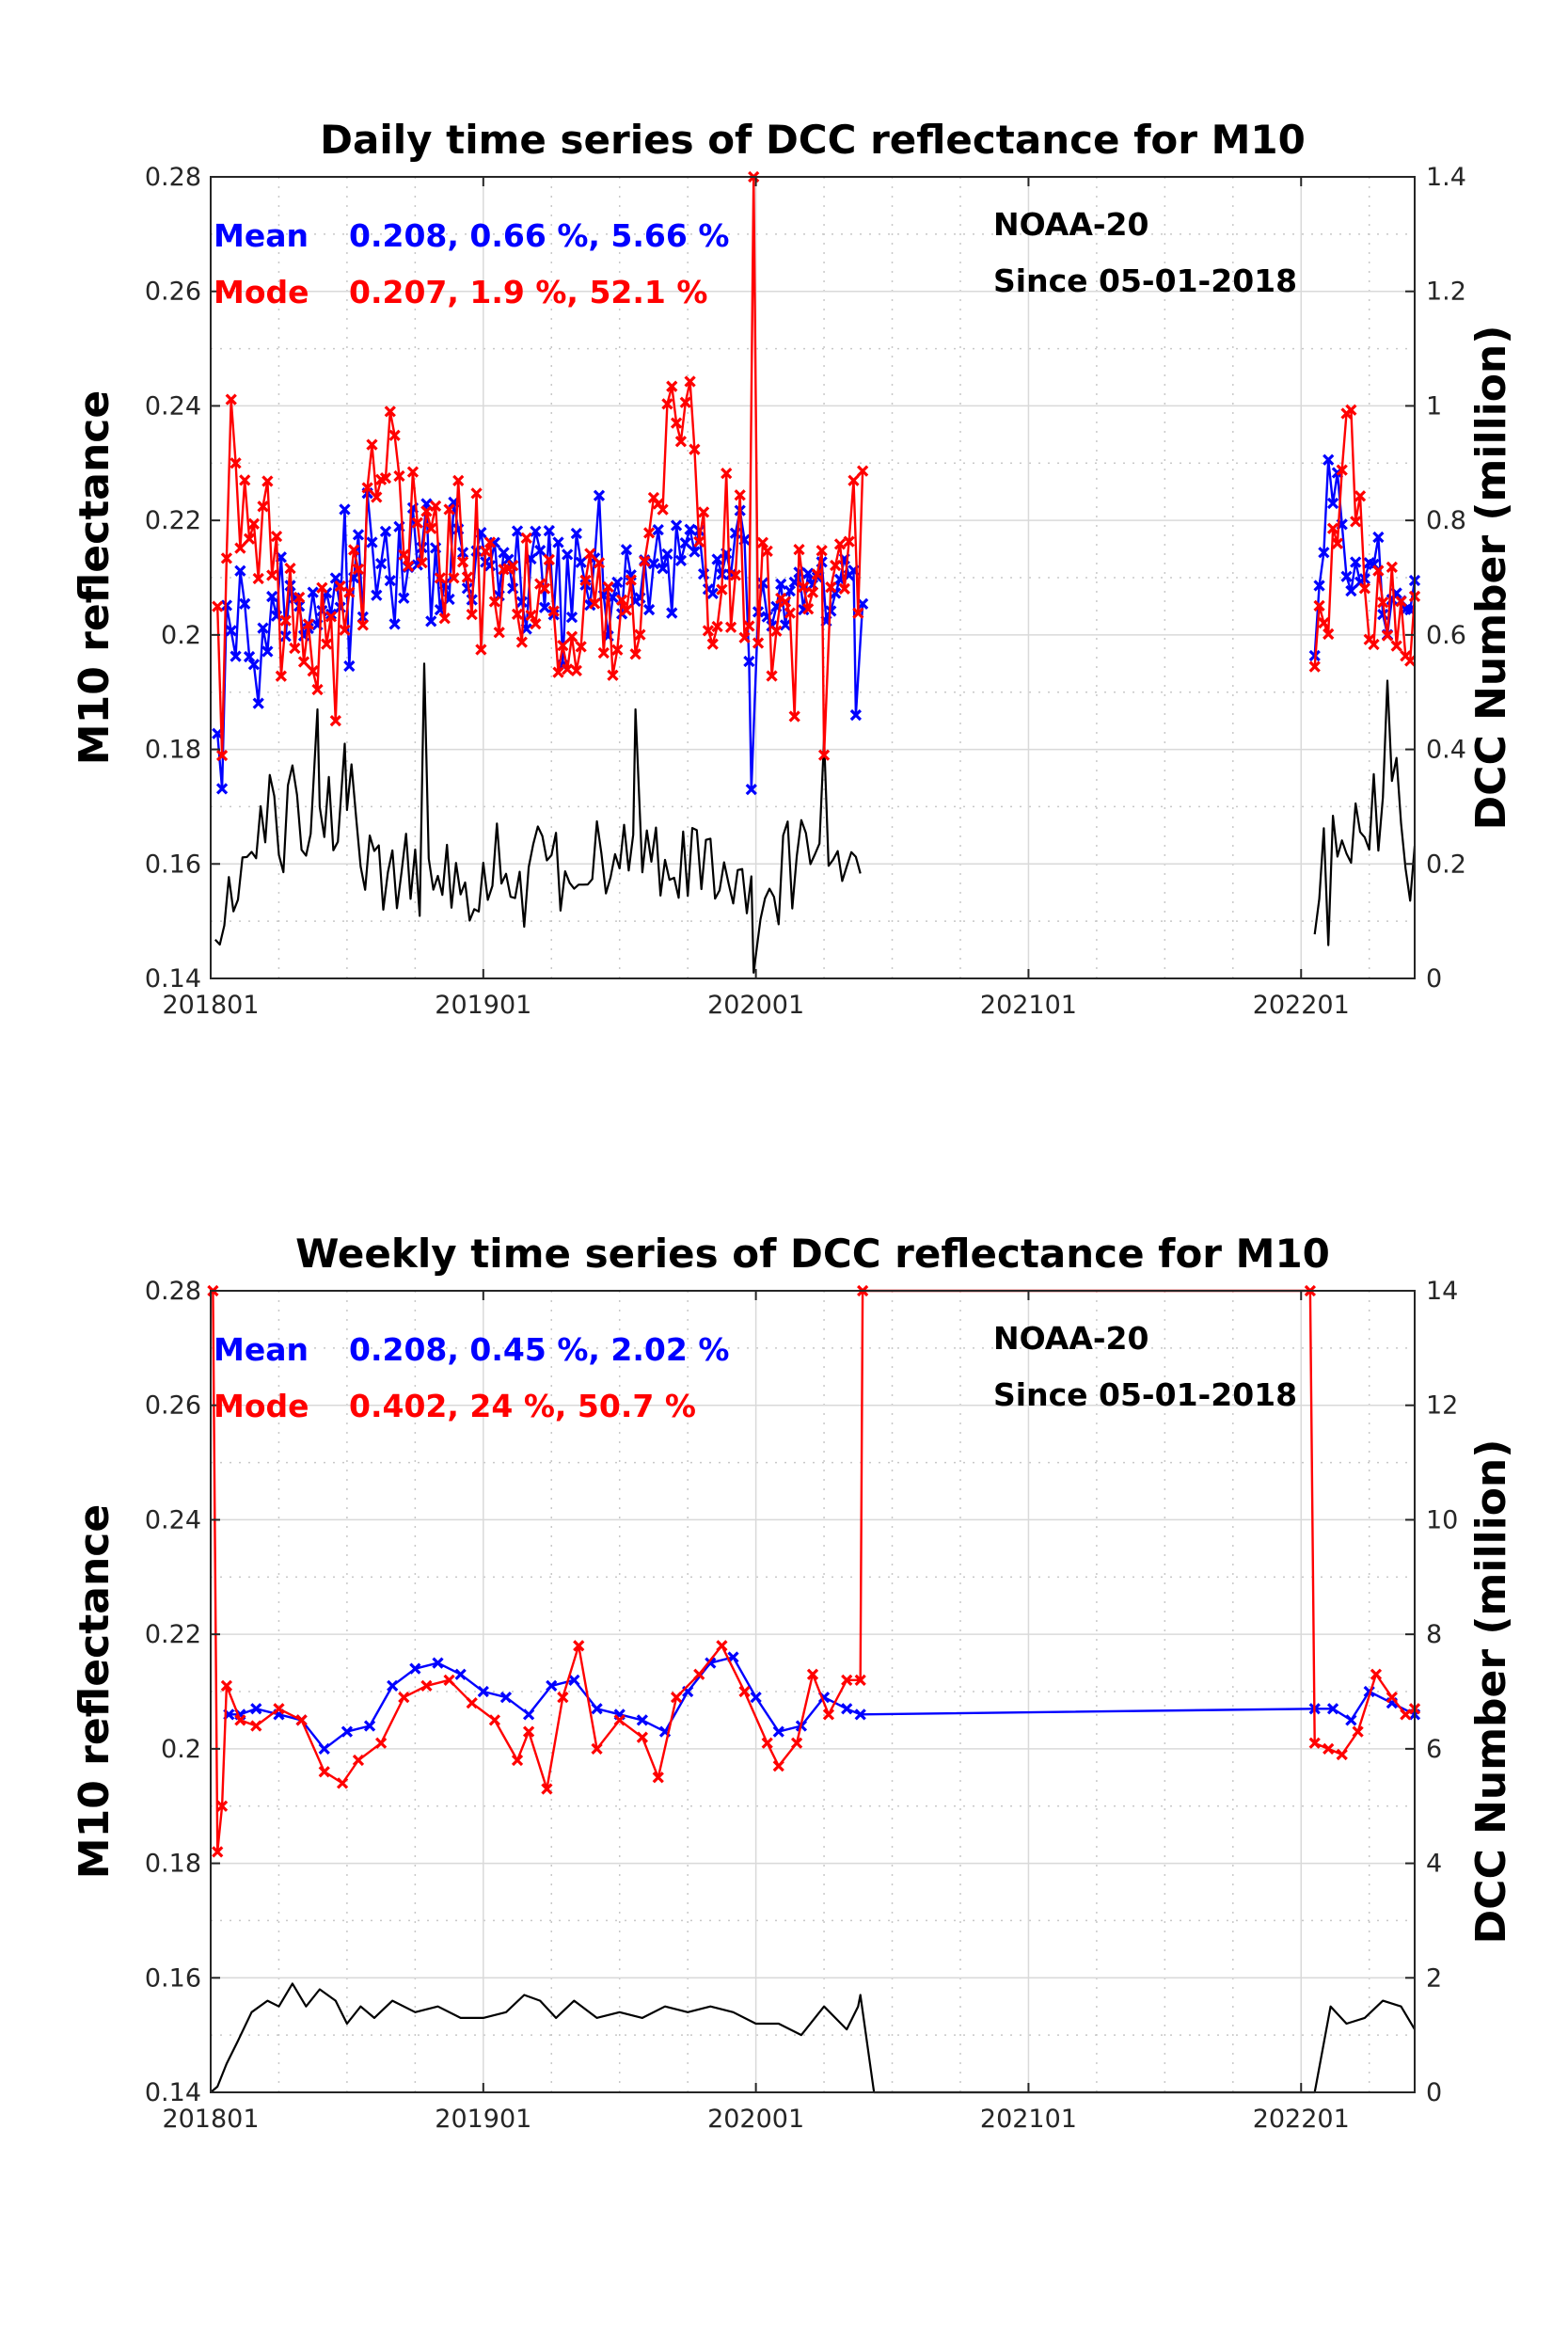 This screenshot has height=2352, width=1568. What do you see at coordinates (1365, 812) in the screenshot?
I see `series-line-dcc-number` at bounding box center [1365, 812].